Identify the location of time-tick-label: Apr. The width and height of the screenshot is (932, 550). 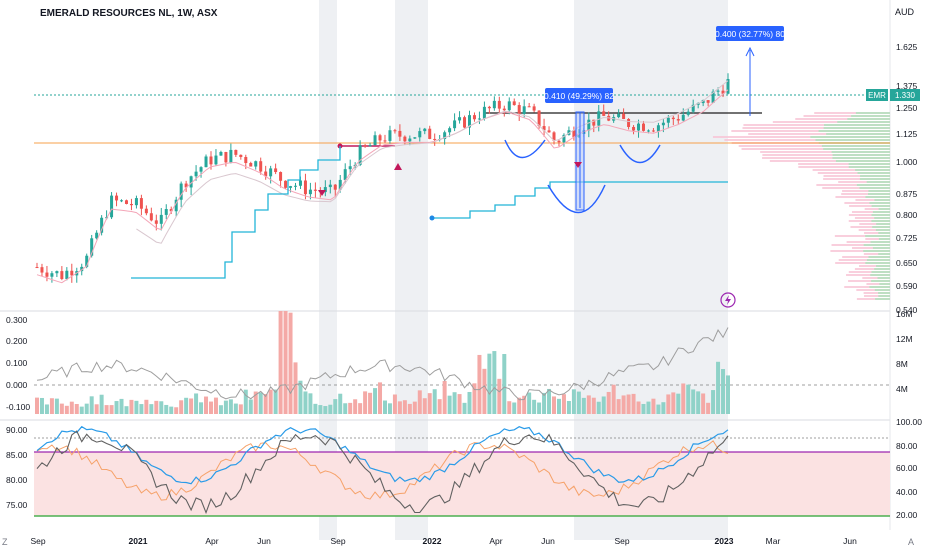
(211, 541).